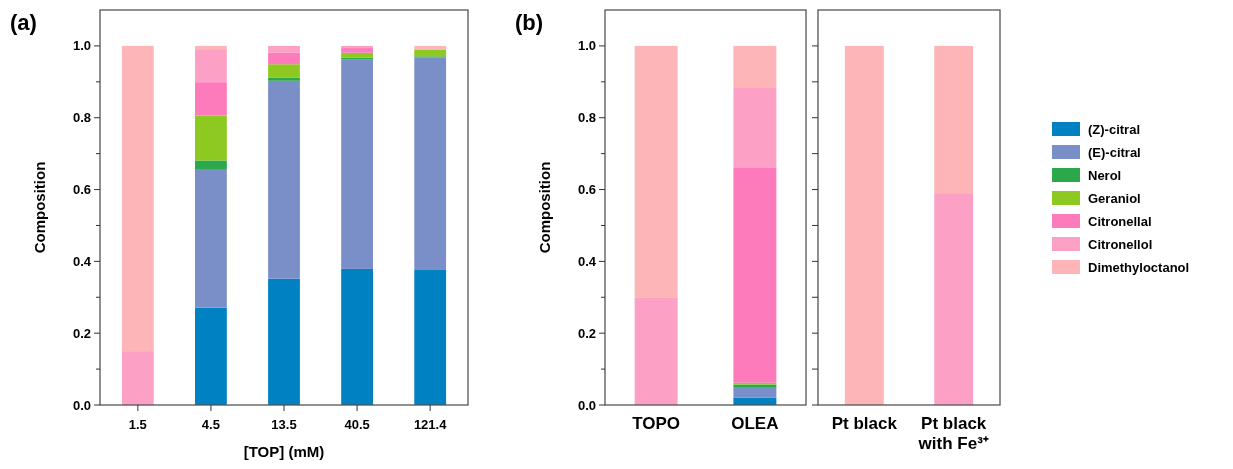 The width and height of the screenshot is (1233, 469). Describe the element at coordinates (529, 22) in the screenshot. I see `chart-title: (b)` at that location.